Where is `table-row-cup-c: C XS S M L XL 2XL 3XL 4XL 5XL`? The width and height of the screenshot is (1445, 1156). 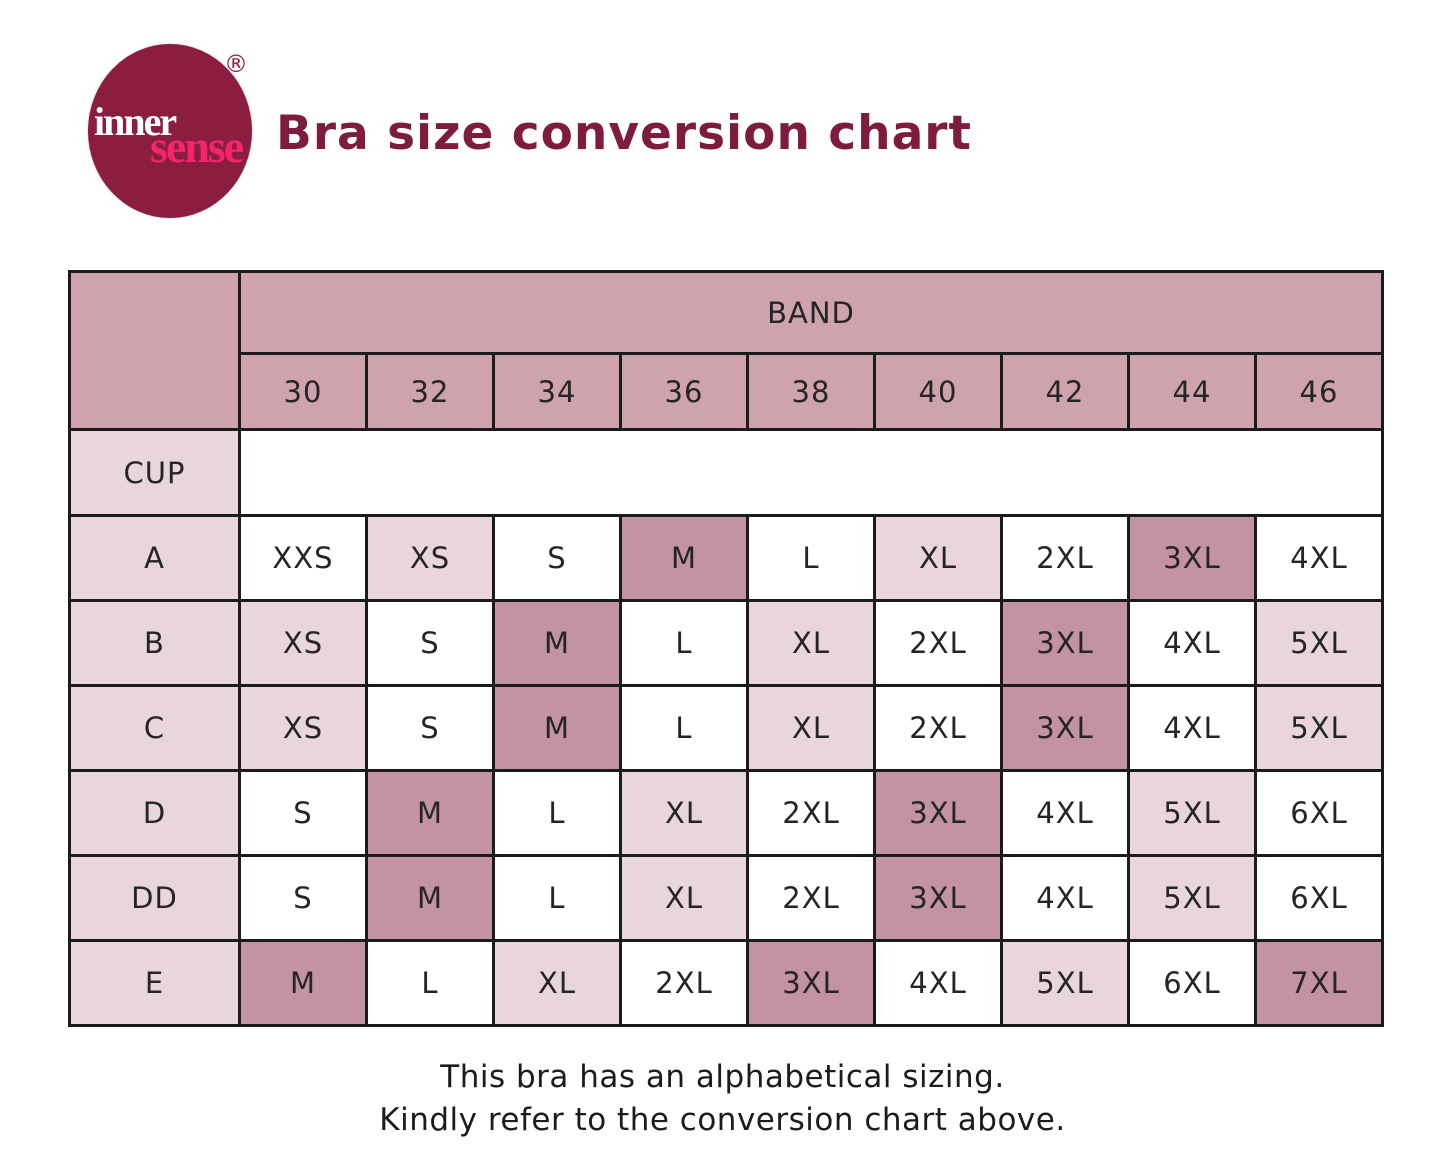
table-row-cup-c: C XS S M L XL 2XL 3XL 4XL 5XL is located at coordinates (726, 728).